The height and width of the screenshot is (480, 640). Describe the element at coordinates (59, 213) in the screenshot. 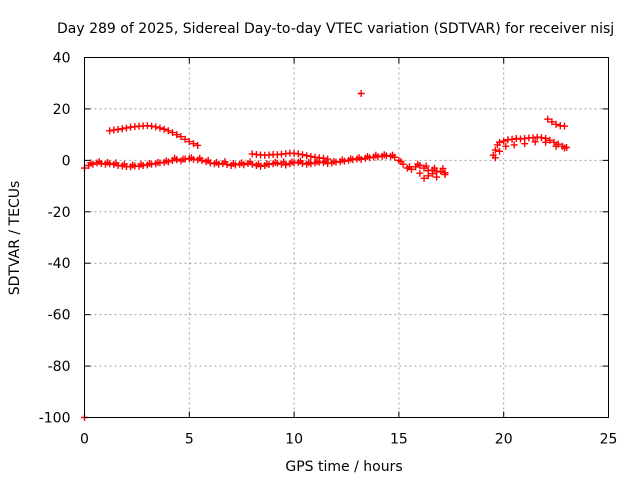

I see `y-tick-label: -20` at that location.